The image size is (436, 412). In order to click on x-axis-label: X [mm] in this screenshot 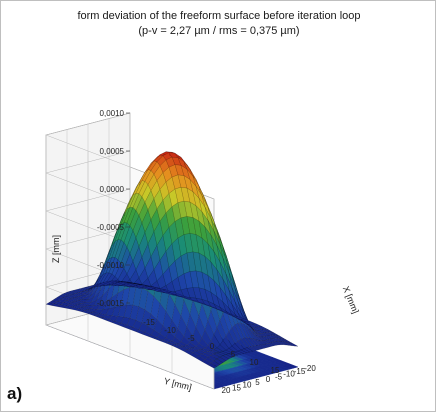, I will do `click(351, 300)`.